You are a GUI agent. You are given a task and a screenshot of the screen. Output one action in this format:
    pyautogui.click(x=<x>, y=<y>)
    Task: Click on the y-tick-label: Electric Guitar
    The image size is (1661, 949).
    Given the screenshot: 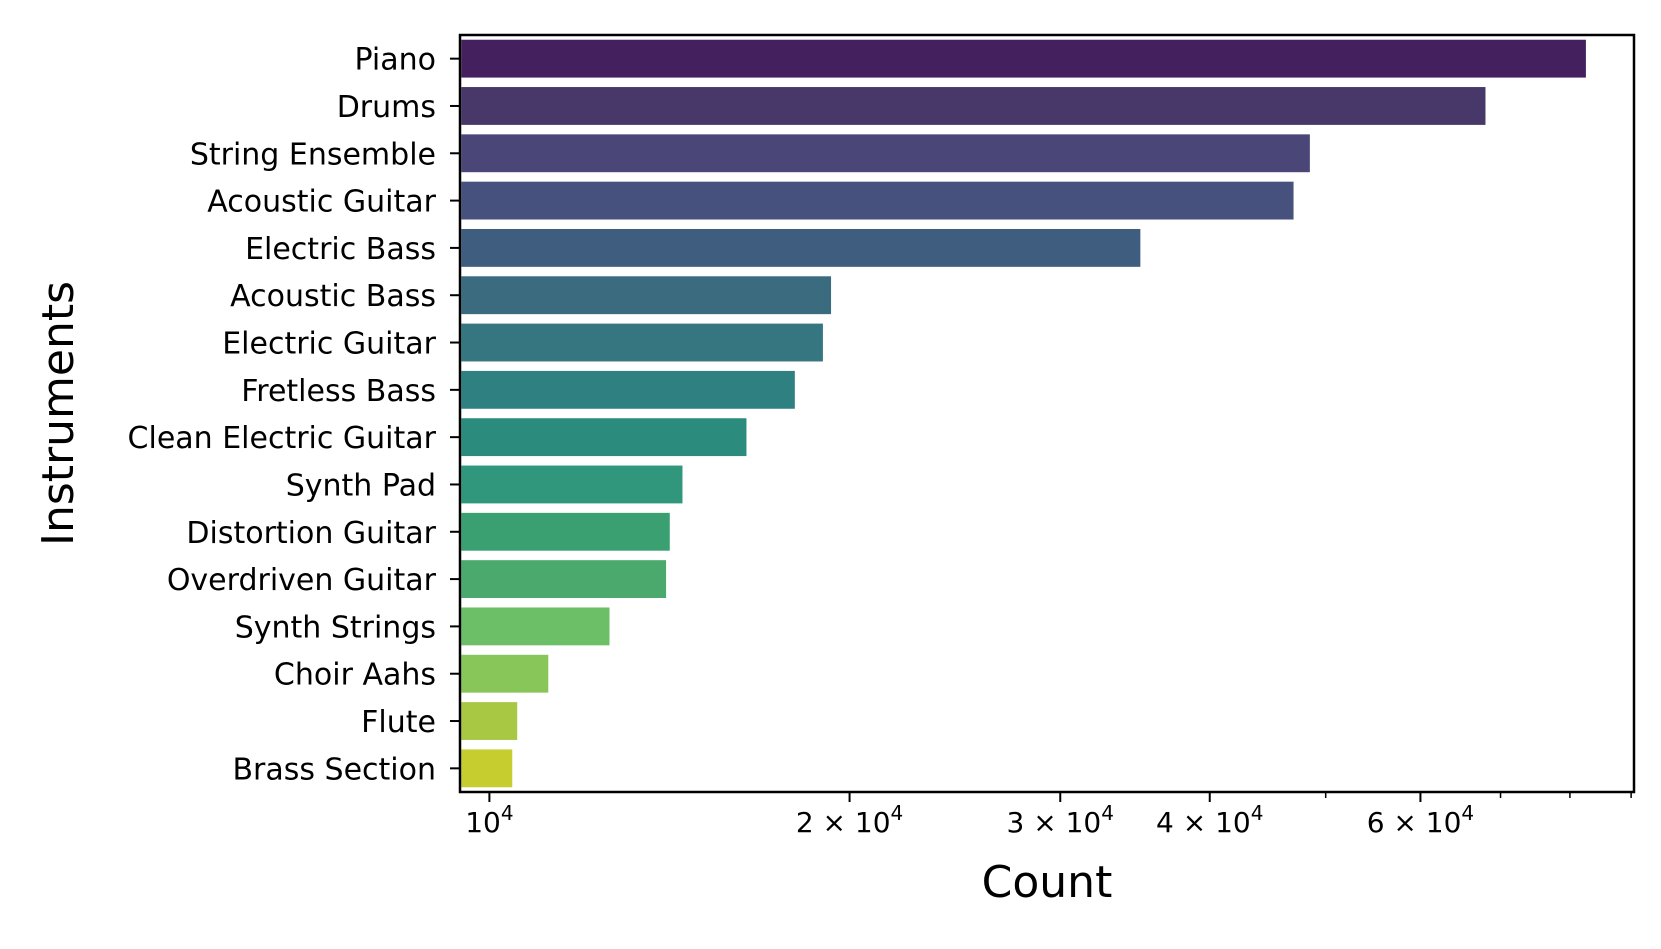 What is the action you would take?
    pyautogui.click(x=329, y=344)
    